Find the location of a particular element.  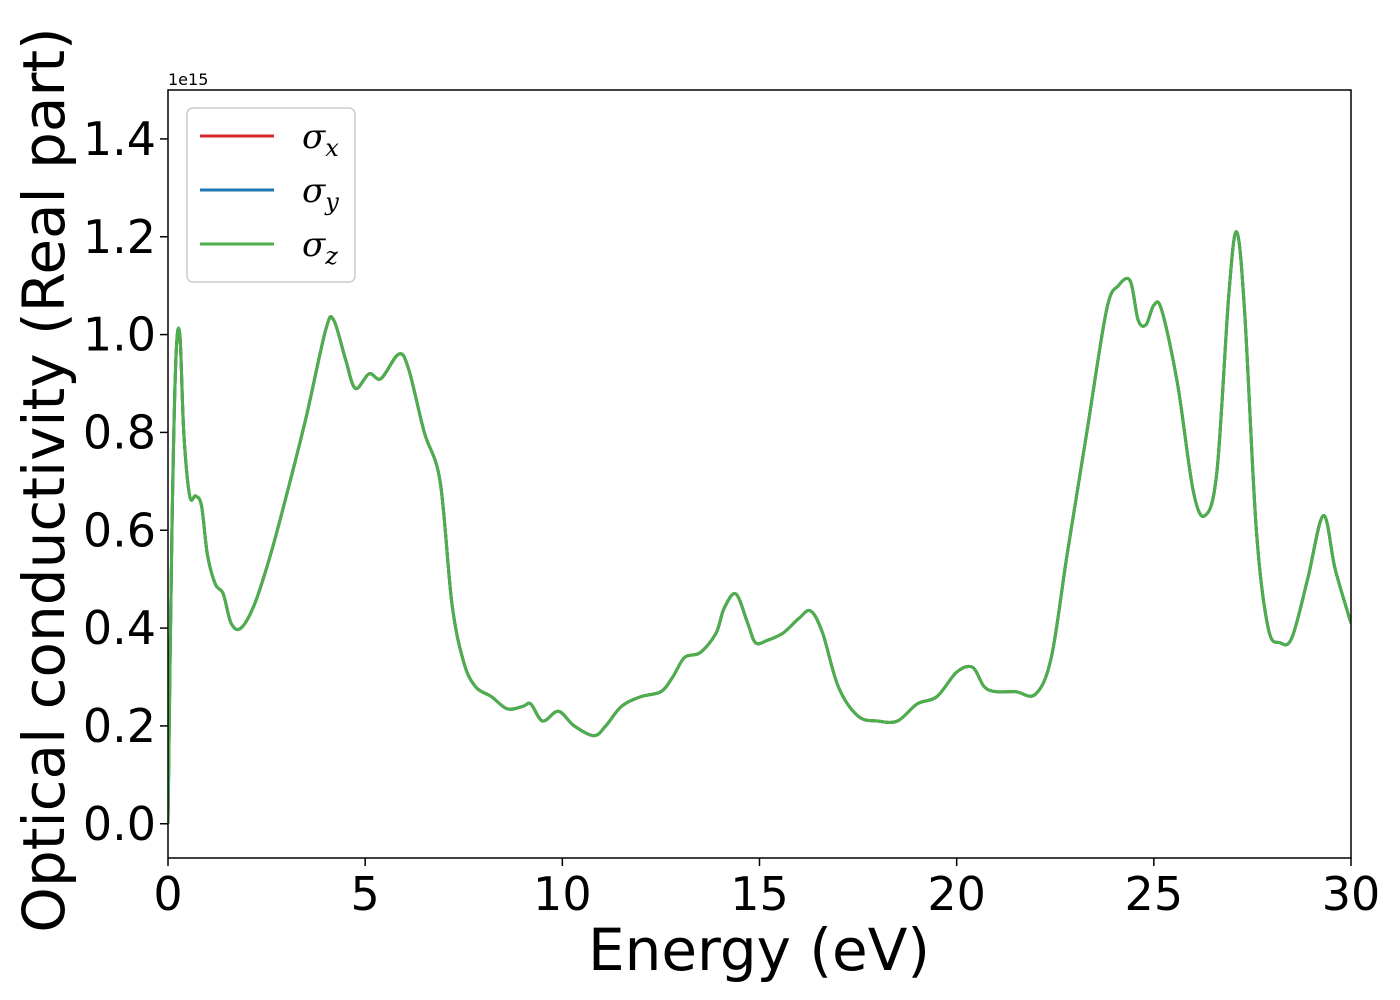

y-tick-label: 0.6 is located at coordinates (119, 530).